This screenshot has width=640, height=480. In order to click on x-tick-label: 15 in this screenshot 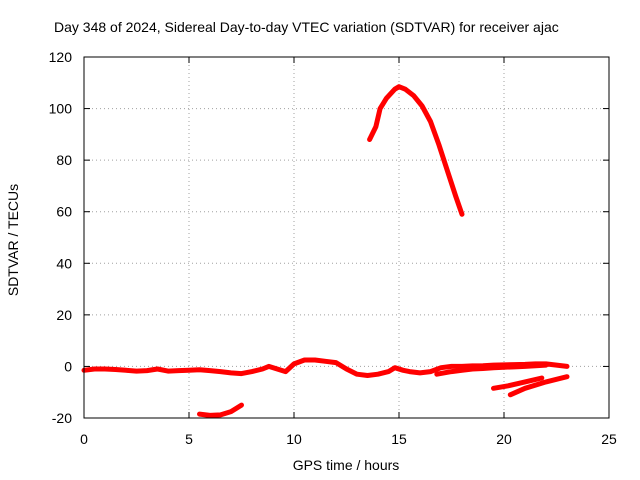, I will do `click(399, 439)`.